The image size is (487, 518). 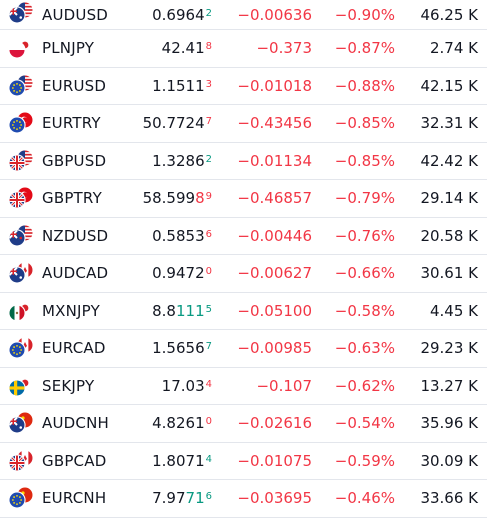 I want to click on price-pip-digit: 5, so click(x=208, y=309).